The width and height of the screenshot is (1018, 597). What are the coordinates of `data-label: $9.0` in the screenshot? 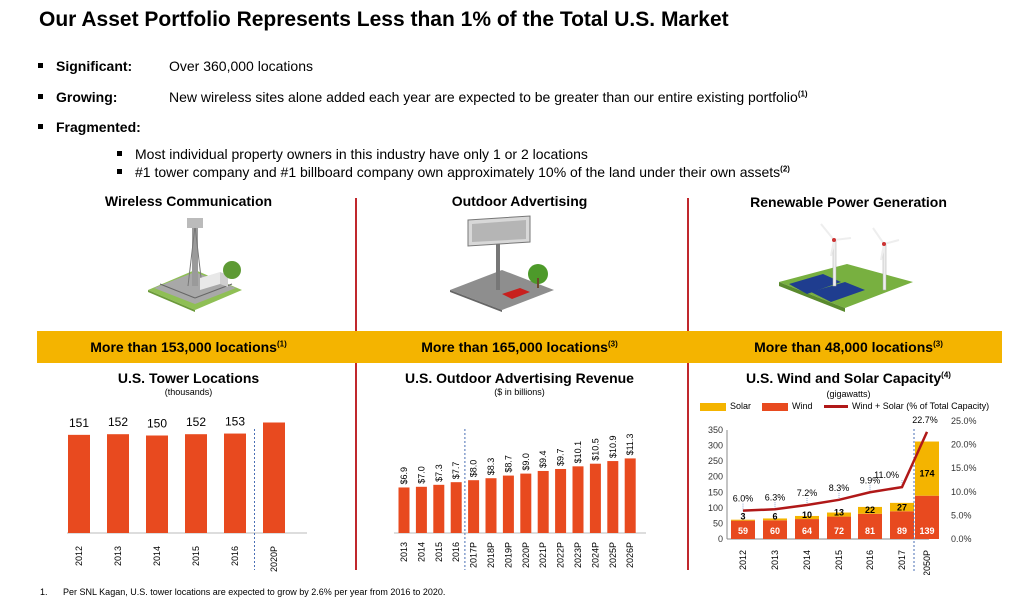 It's located at (526, 462).